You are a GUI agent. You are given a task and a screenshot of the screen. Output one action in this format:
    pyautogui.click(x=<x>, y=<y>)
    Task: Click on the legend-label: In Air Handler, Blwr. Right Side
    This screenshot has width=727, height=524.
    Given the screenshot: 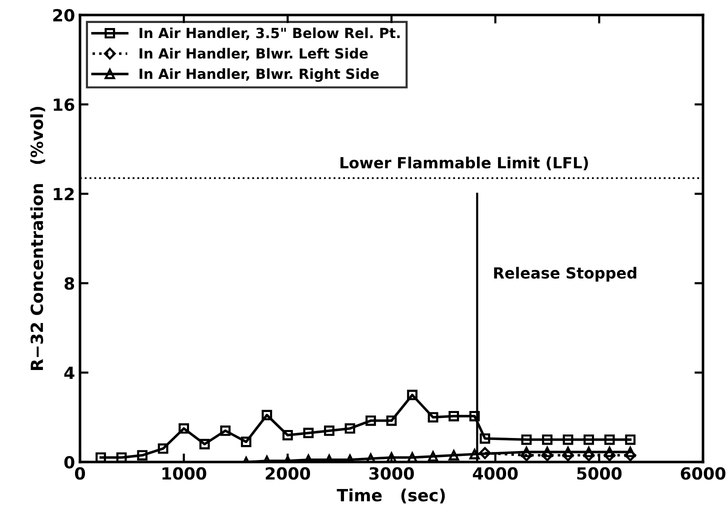 What is the action you would take?
    pyautogui.click(x=259, y=75)
    